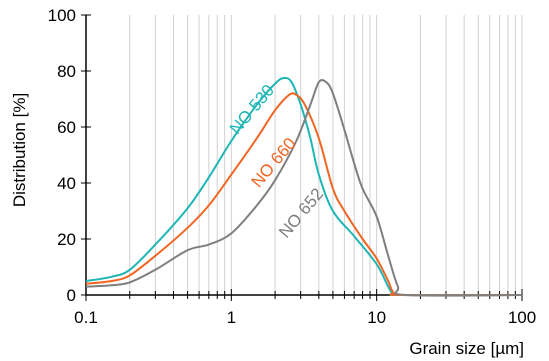 The image size is (549, 361). I want to click on series-label-no-652: NO 652, so click(301, 212).